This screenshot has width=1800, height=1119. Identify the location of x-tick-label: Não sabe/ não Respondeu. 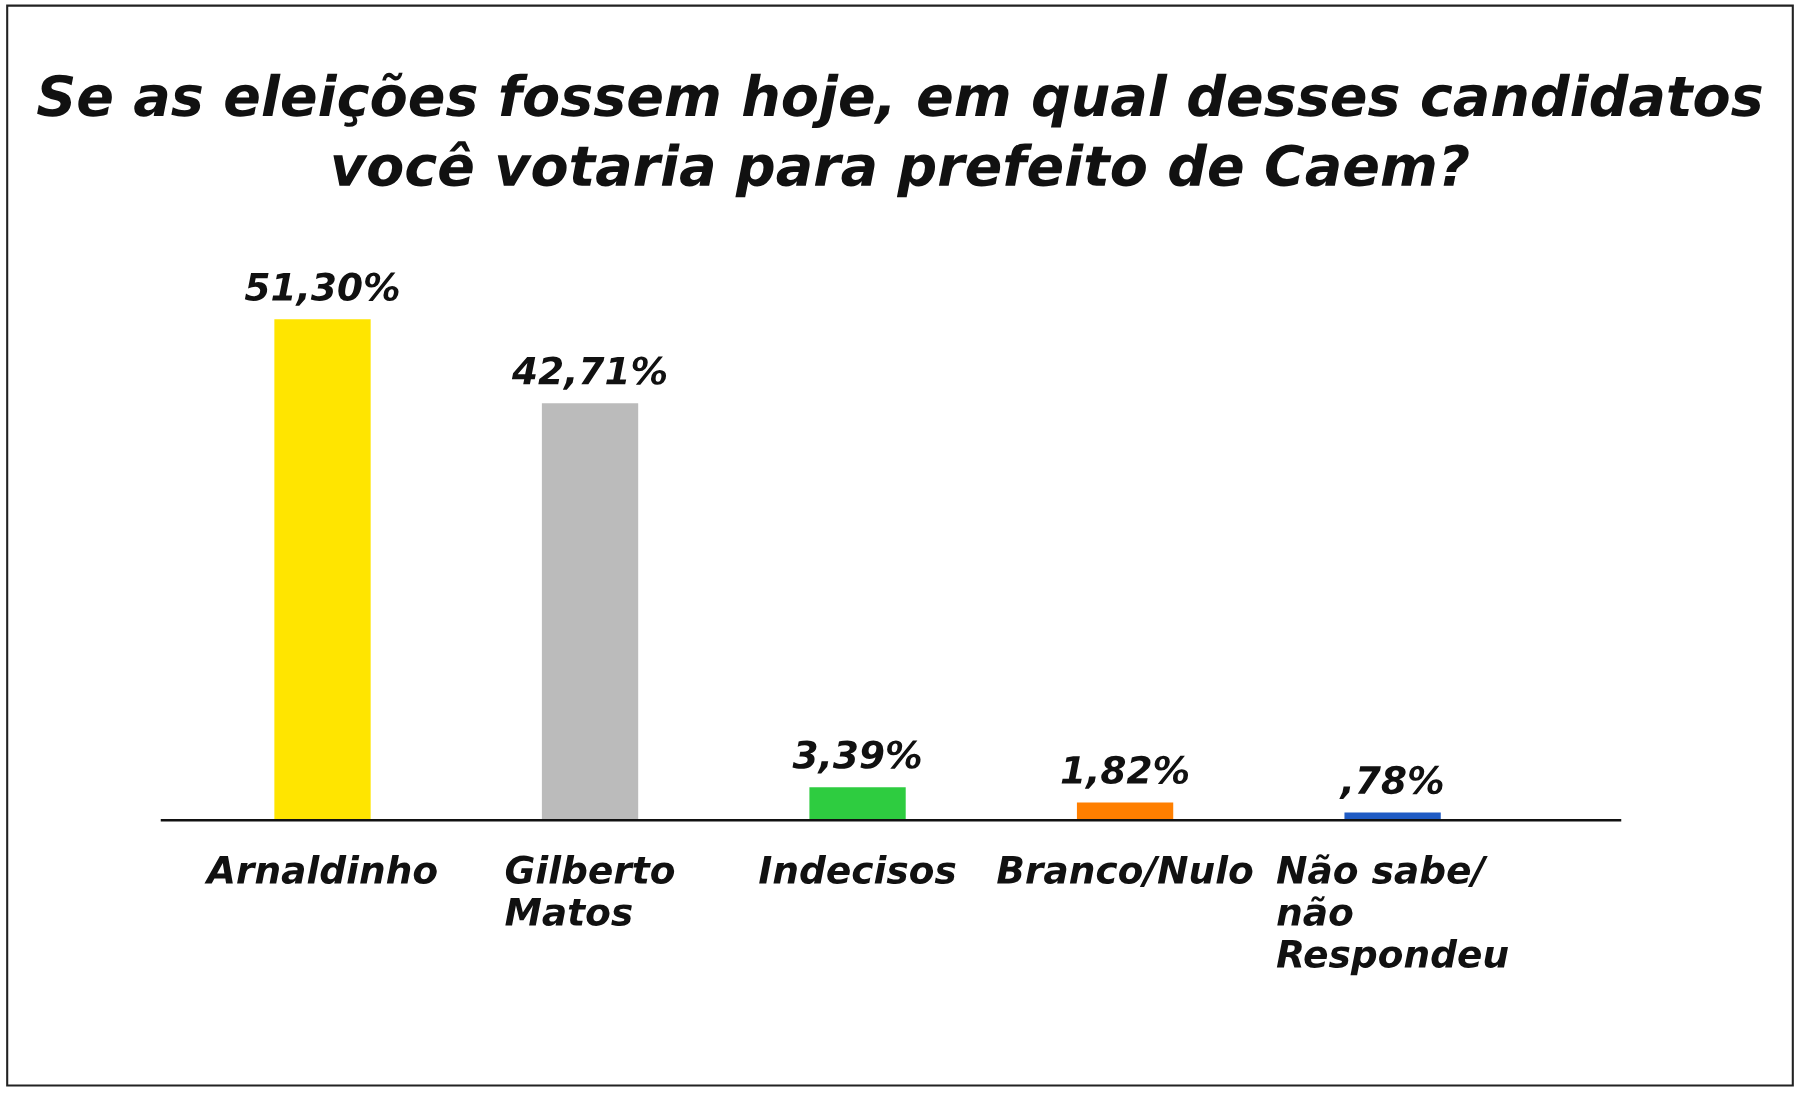
(1392, 915).